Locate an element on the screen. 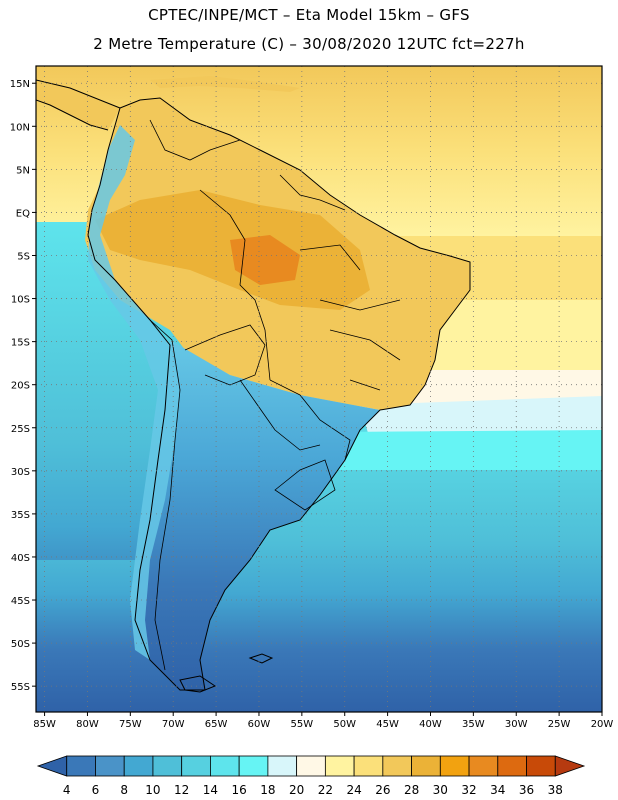  lat-tick-label: 35S is located at coordinates (20, 515).